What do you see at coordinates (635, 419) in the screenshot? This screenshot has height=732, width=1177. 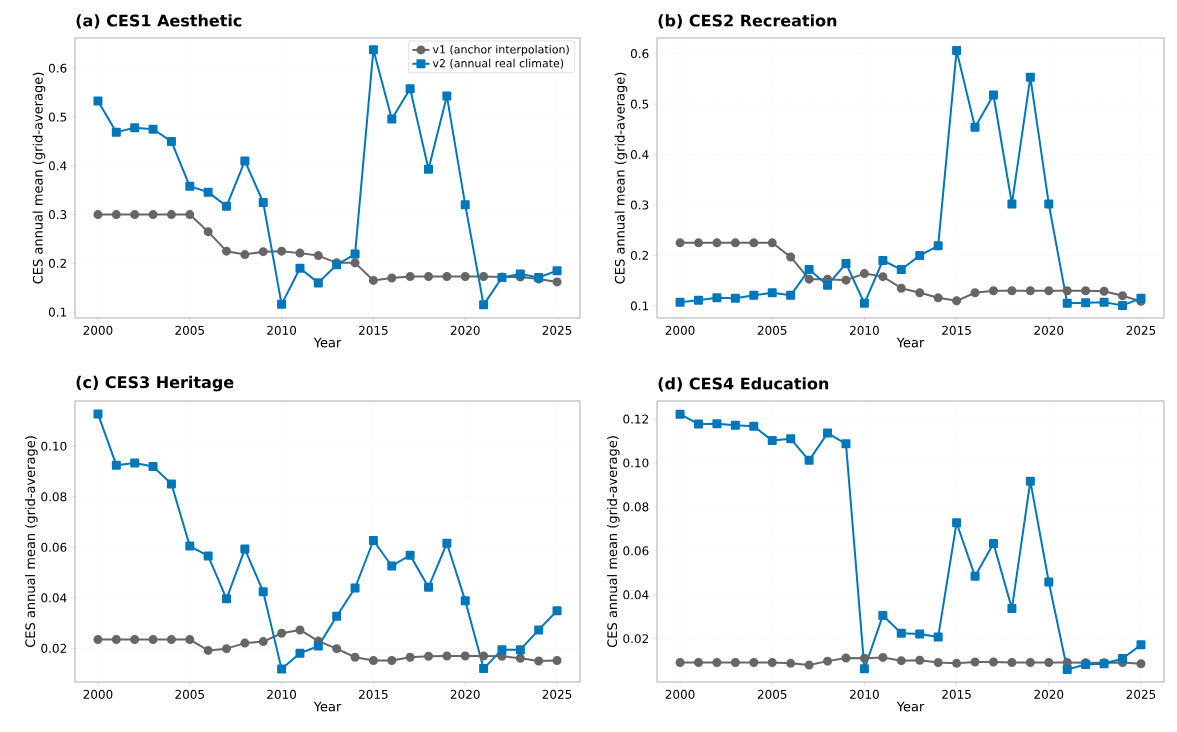 I see `y-tick-label: 0.12` at bounding box center [635, 419].